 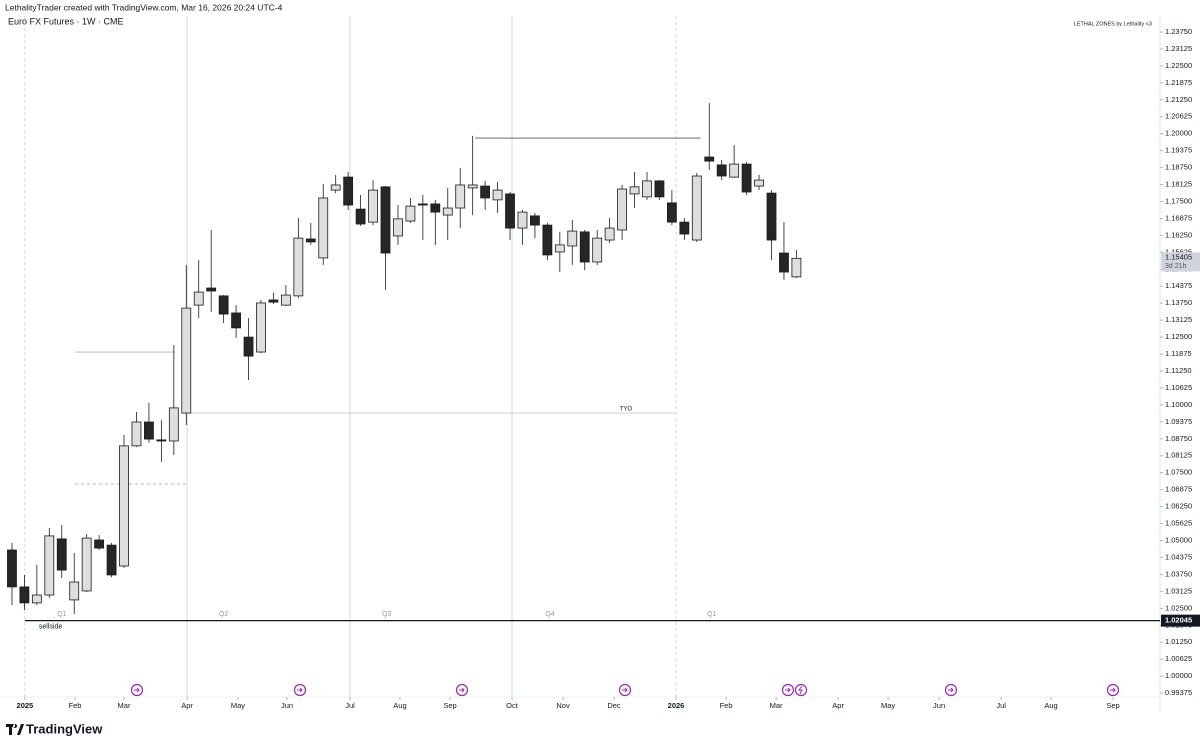 I want to click on y-tick-label: 1.21250, so click(x=1178, y=99).